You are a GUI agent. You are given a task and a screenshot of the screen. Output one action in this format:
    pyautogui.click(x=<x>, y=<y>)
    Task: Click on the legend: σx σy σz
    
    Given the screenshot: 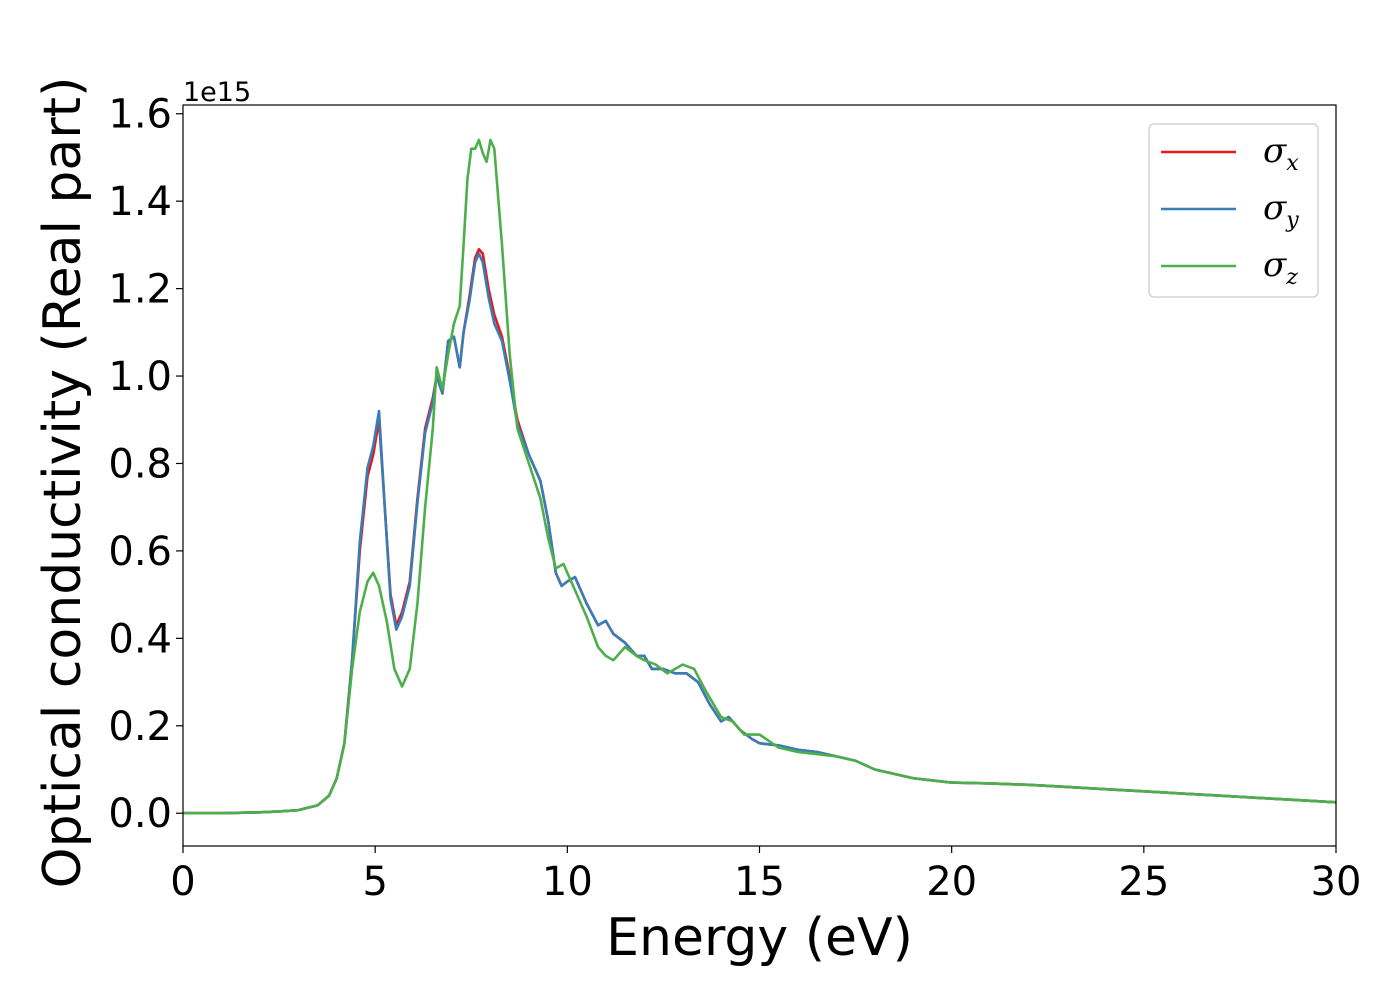 What is the action you would take?
    pyautogui.click(x=1233, y=210)
    